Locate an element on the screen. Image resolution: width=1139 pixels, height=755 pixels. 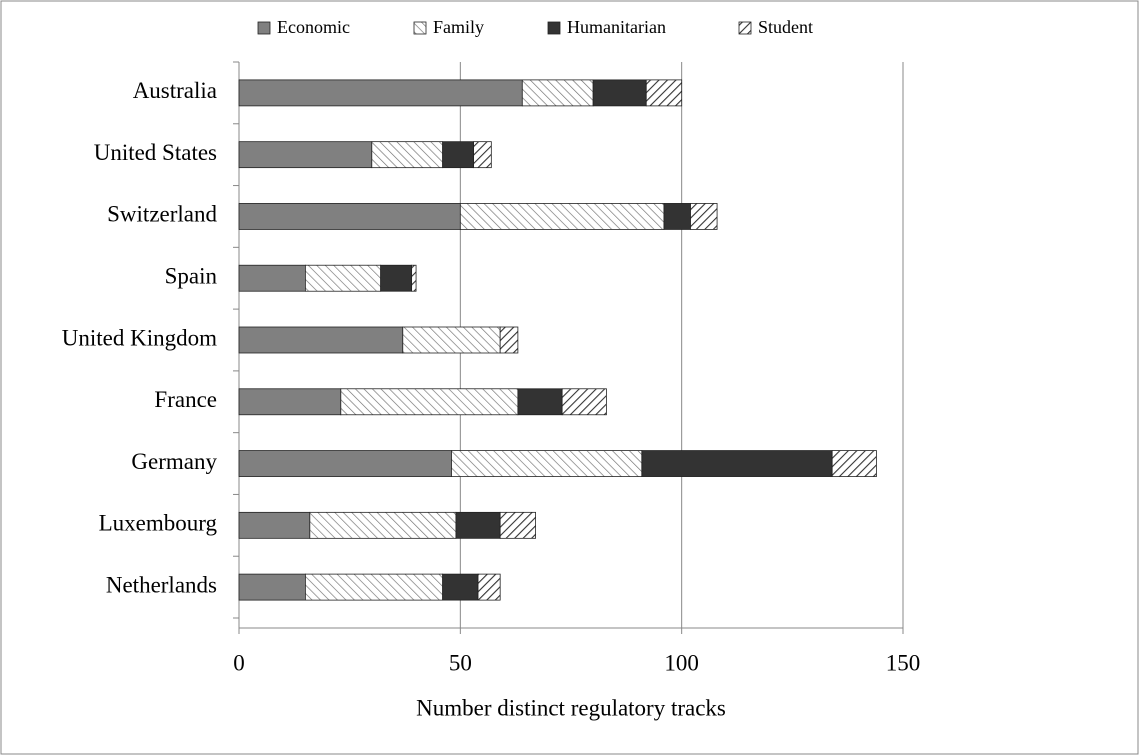
y-tick-label: United States is located at coordinates (155, 152).